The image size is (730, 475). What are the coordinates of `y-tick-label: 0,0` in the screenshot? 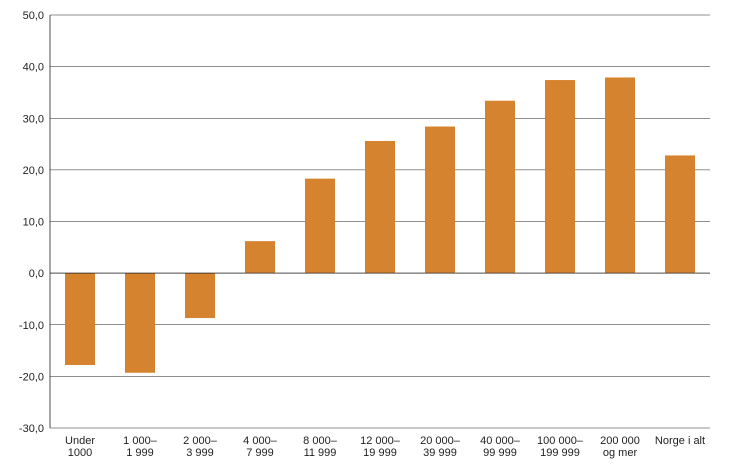 It's located at (36, 274).